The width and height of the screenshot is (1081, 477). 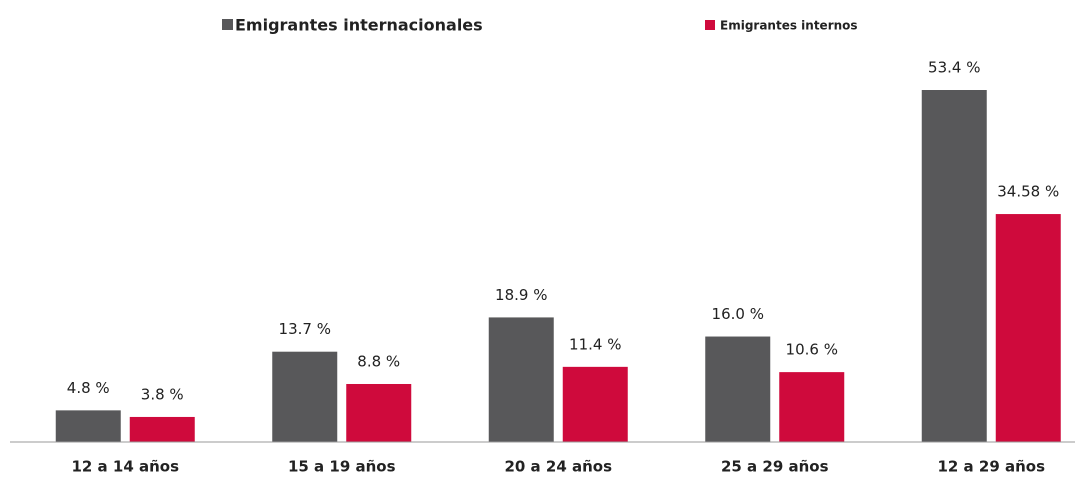 I want to click on value-label: 53.4 %, so click(x=954, y=68).